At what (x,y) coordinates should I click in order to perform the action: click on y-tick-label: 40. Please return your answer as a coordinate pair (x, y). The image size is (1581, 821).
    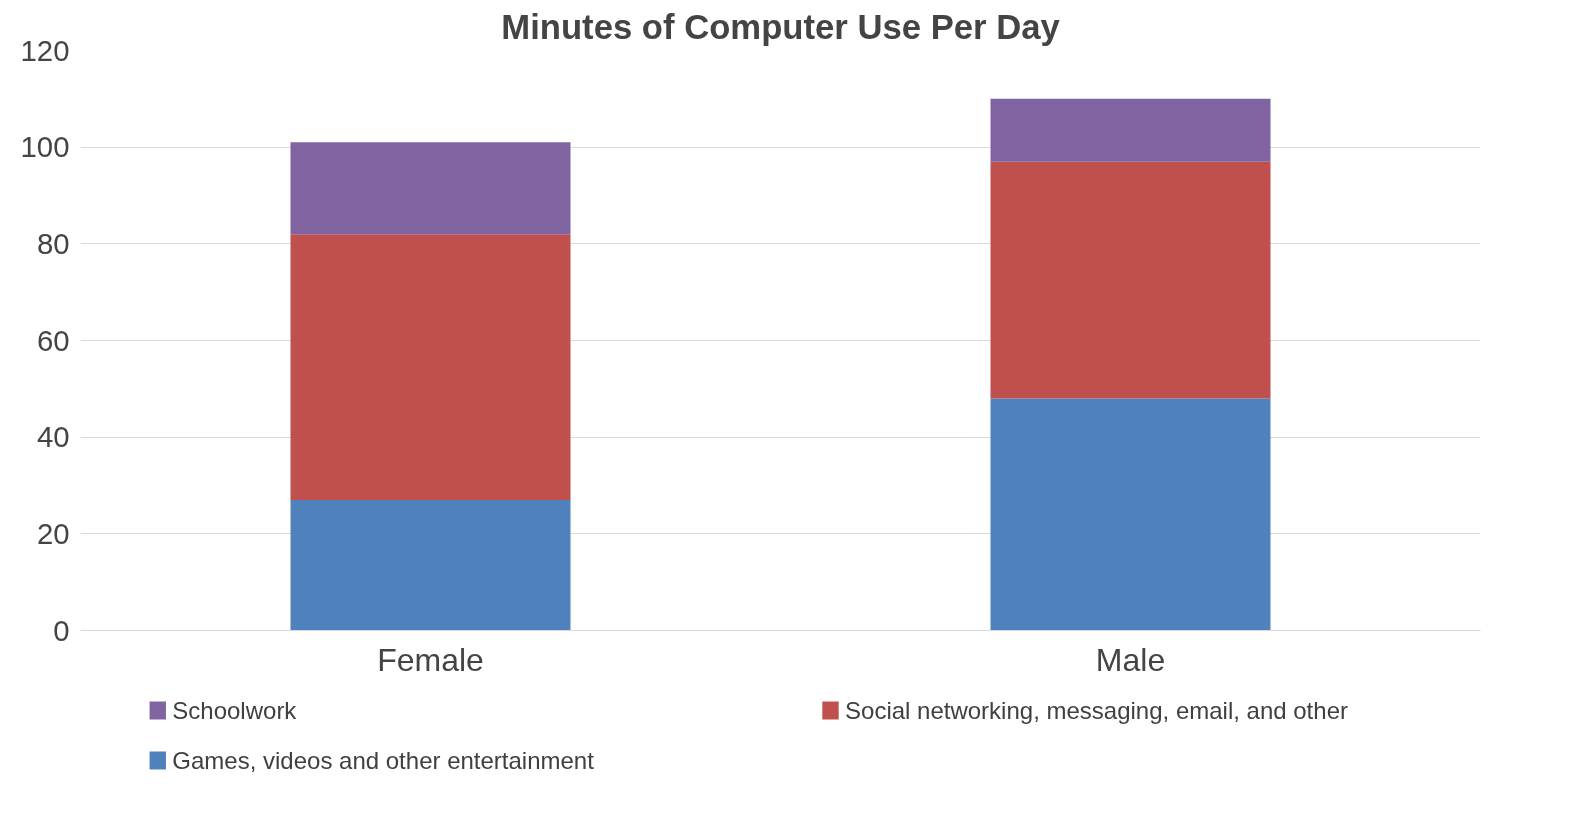
    Looking at the image, I should click on (53, 437).